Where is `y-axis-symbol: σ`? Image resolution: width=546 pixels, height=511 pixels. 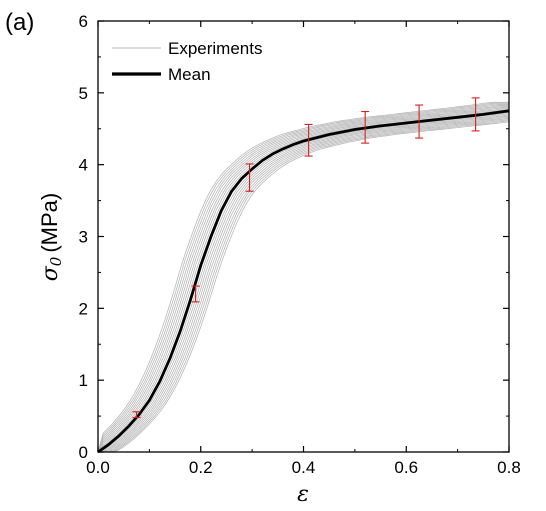
y-axis-symbol: σ is located at coordinates (50, 273).